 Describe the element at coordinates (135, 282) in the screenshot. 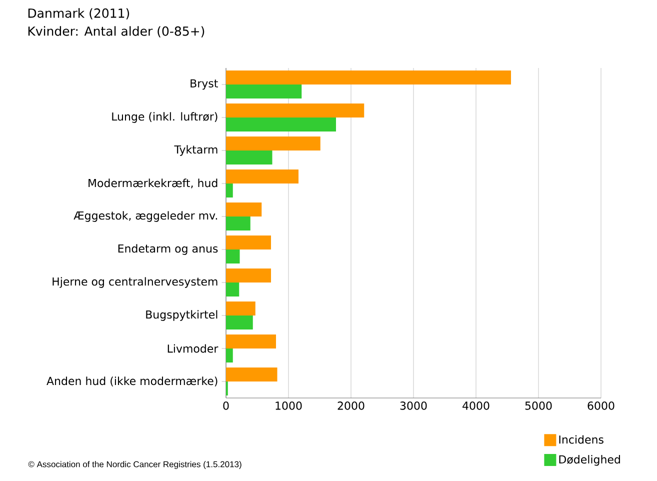

I see `y-tick-label: Hjerne og centralnervesystem` at that location.